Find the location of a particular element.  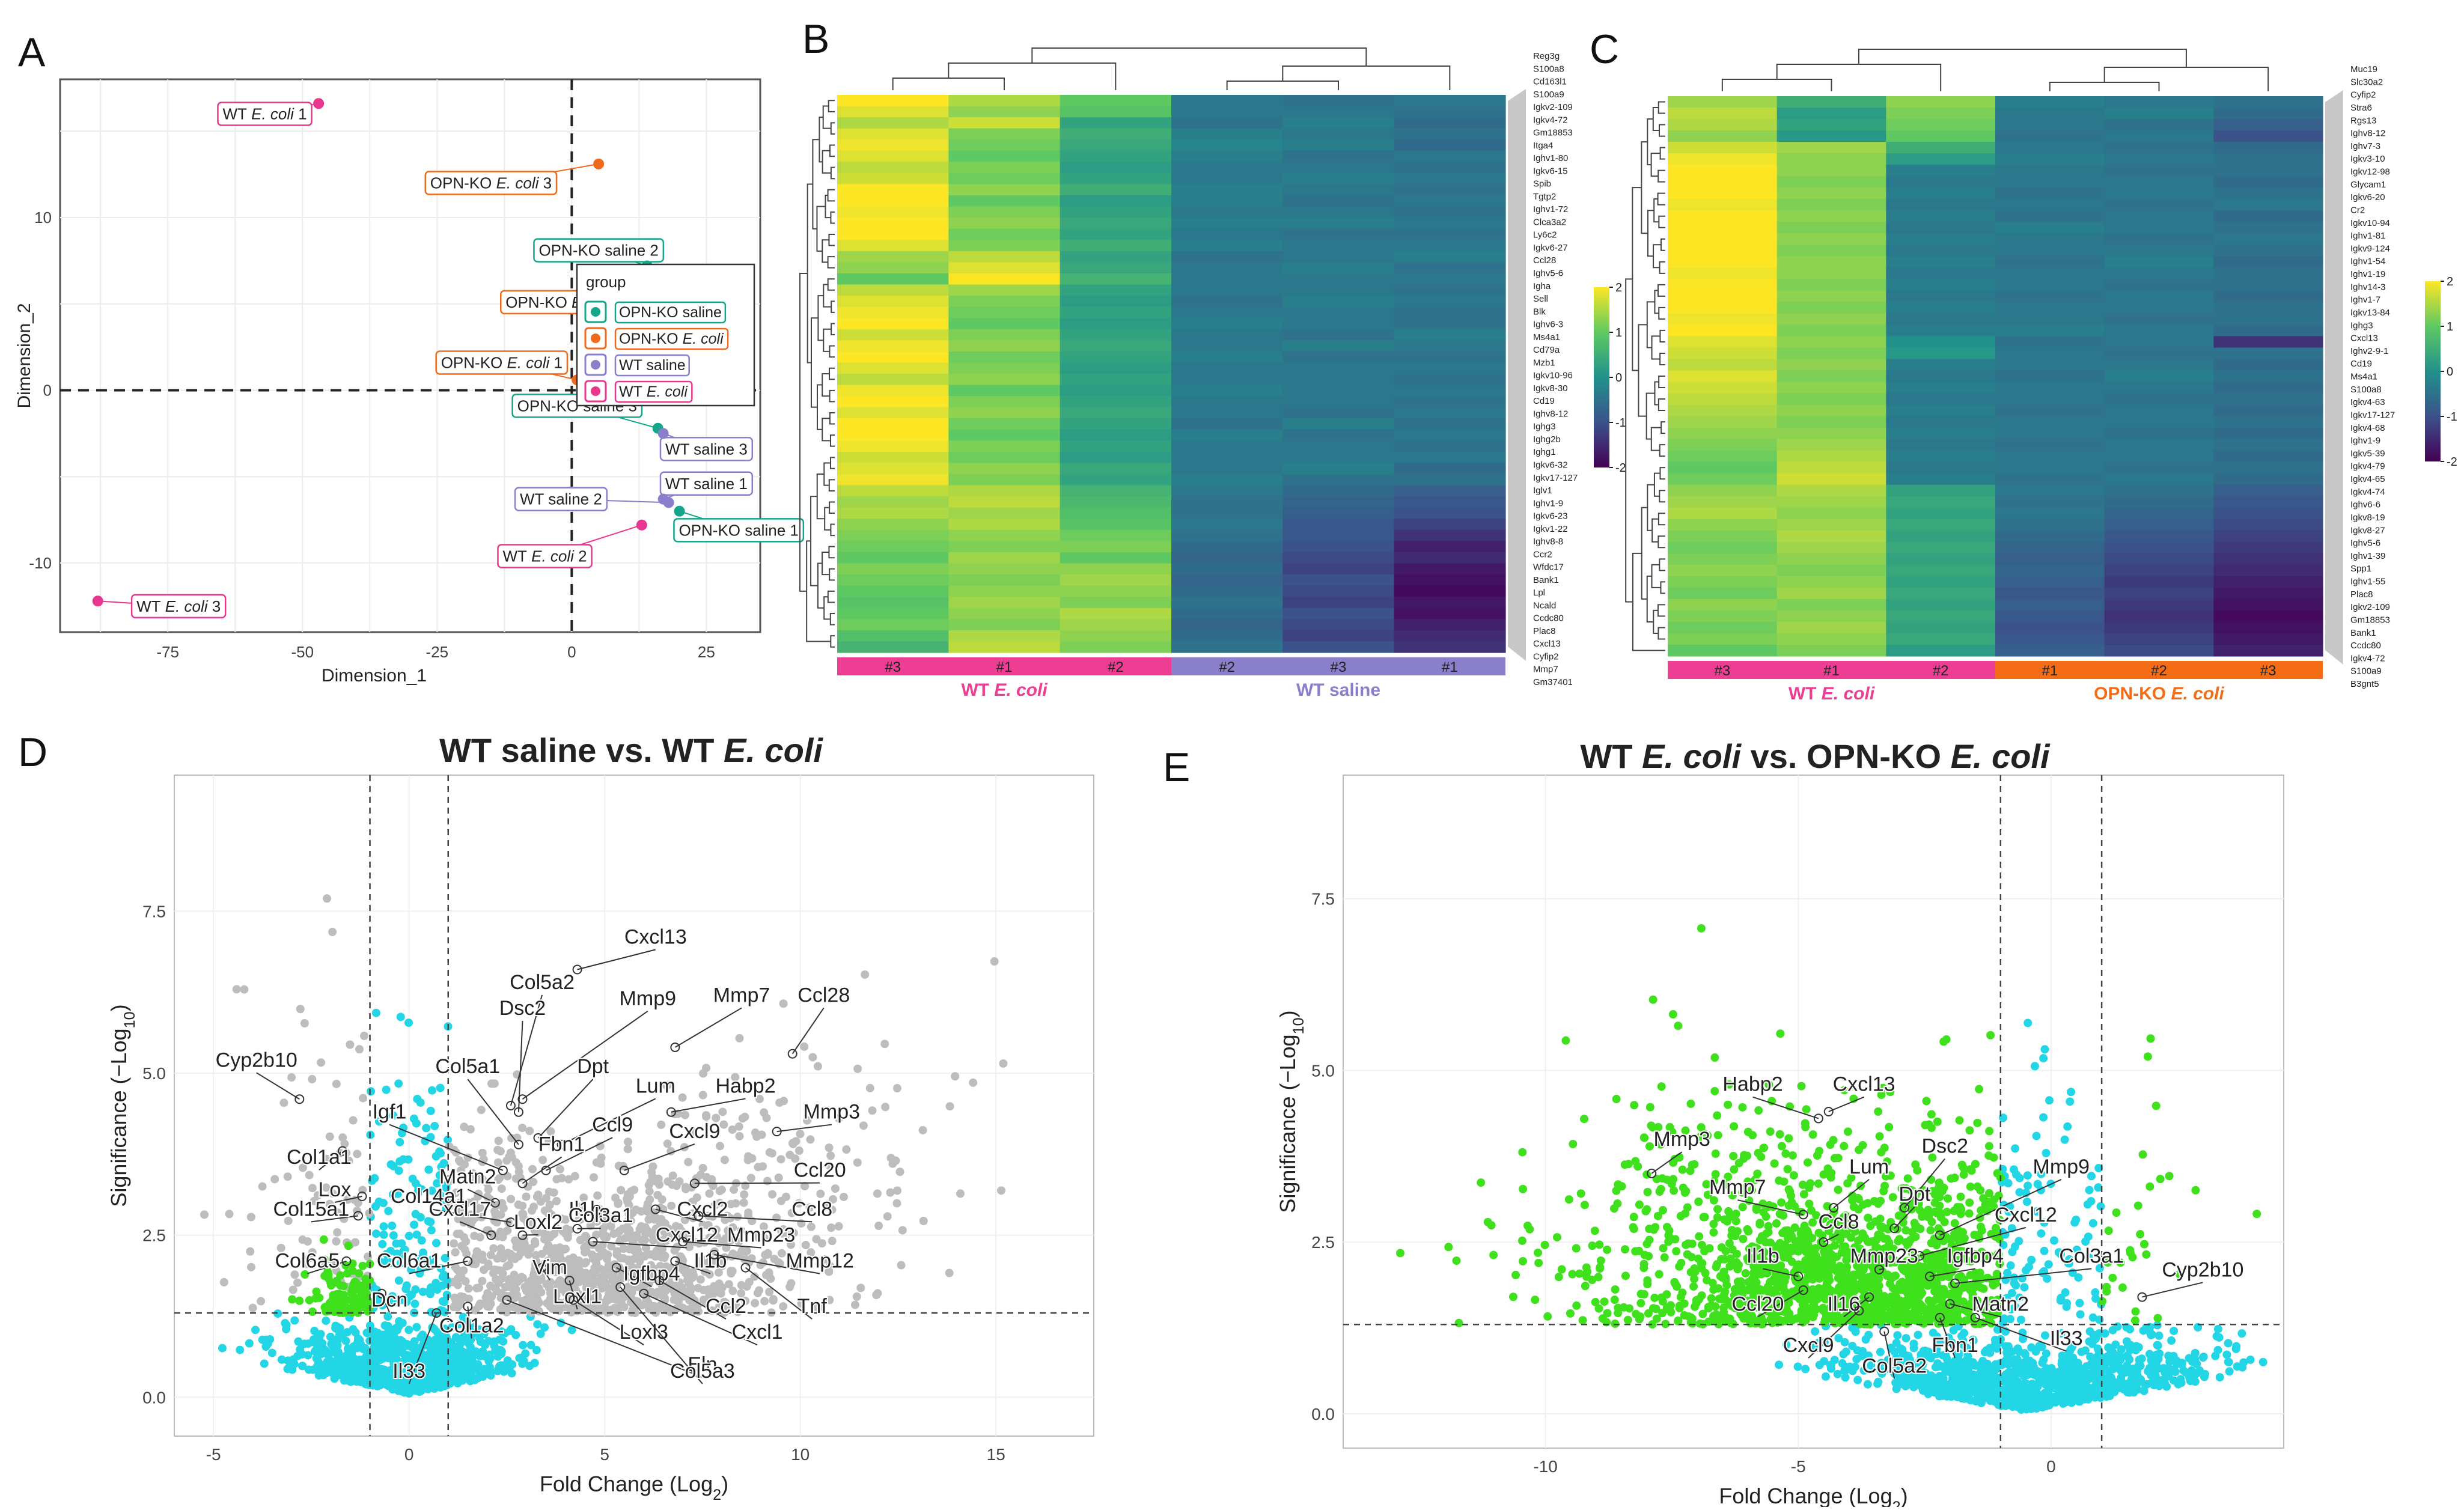

gene-label: Col15a1 is located at coordinates (311, 1209).